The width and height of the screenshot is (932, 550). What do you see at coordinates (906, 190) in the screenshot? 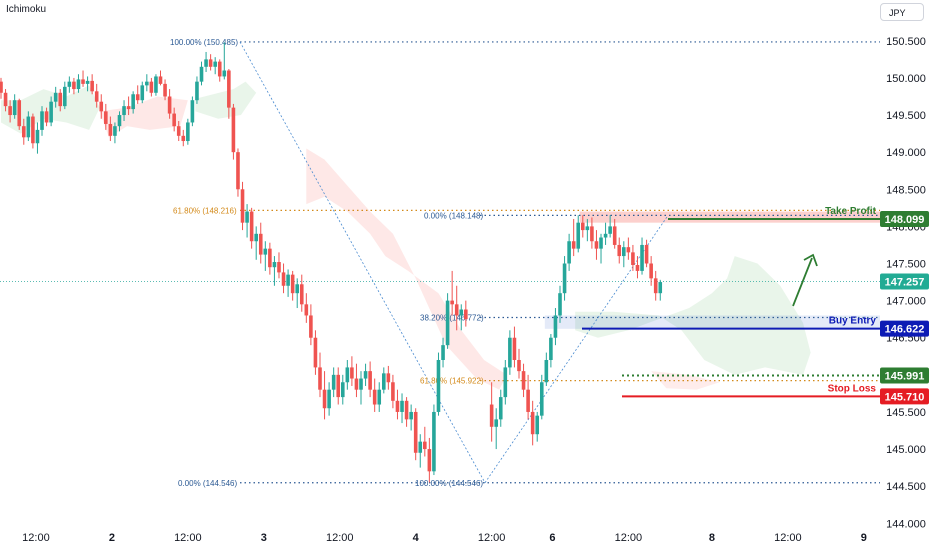
I see `y-tick-label: 148.500` at bounding box center [906, 190].